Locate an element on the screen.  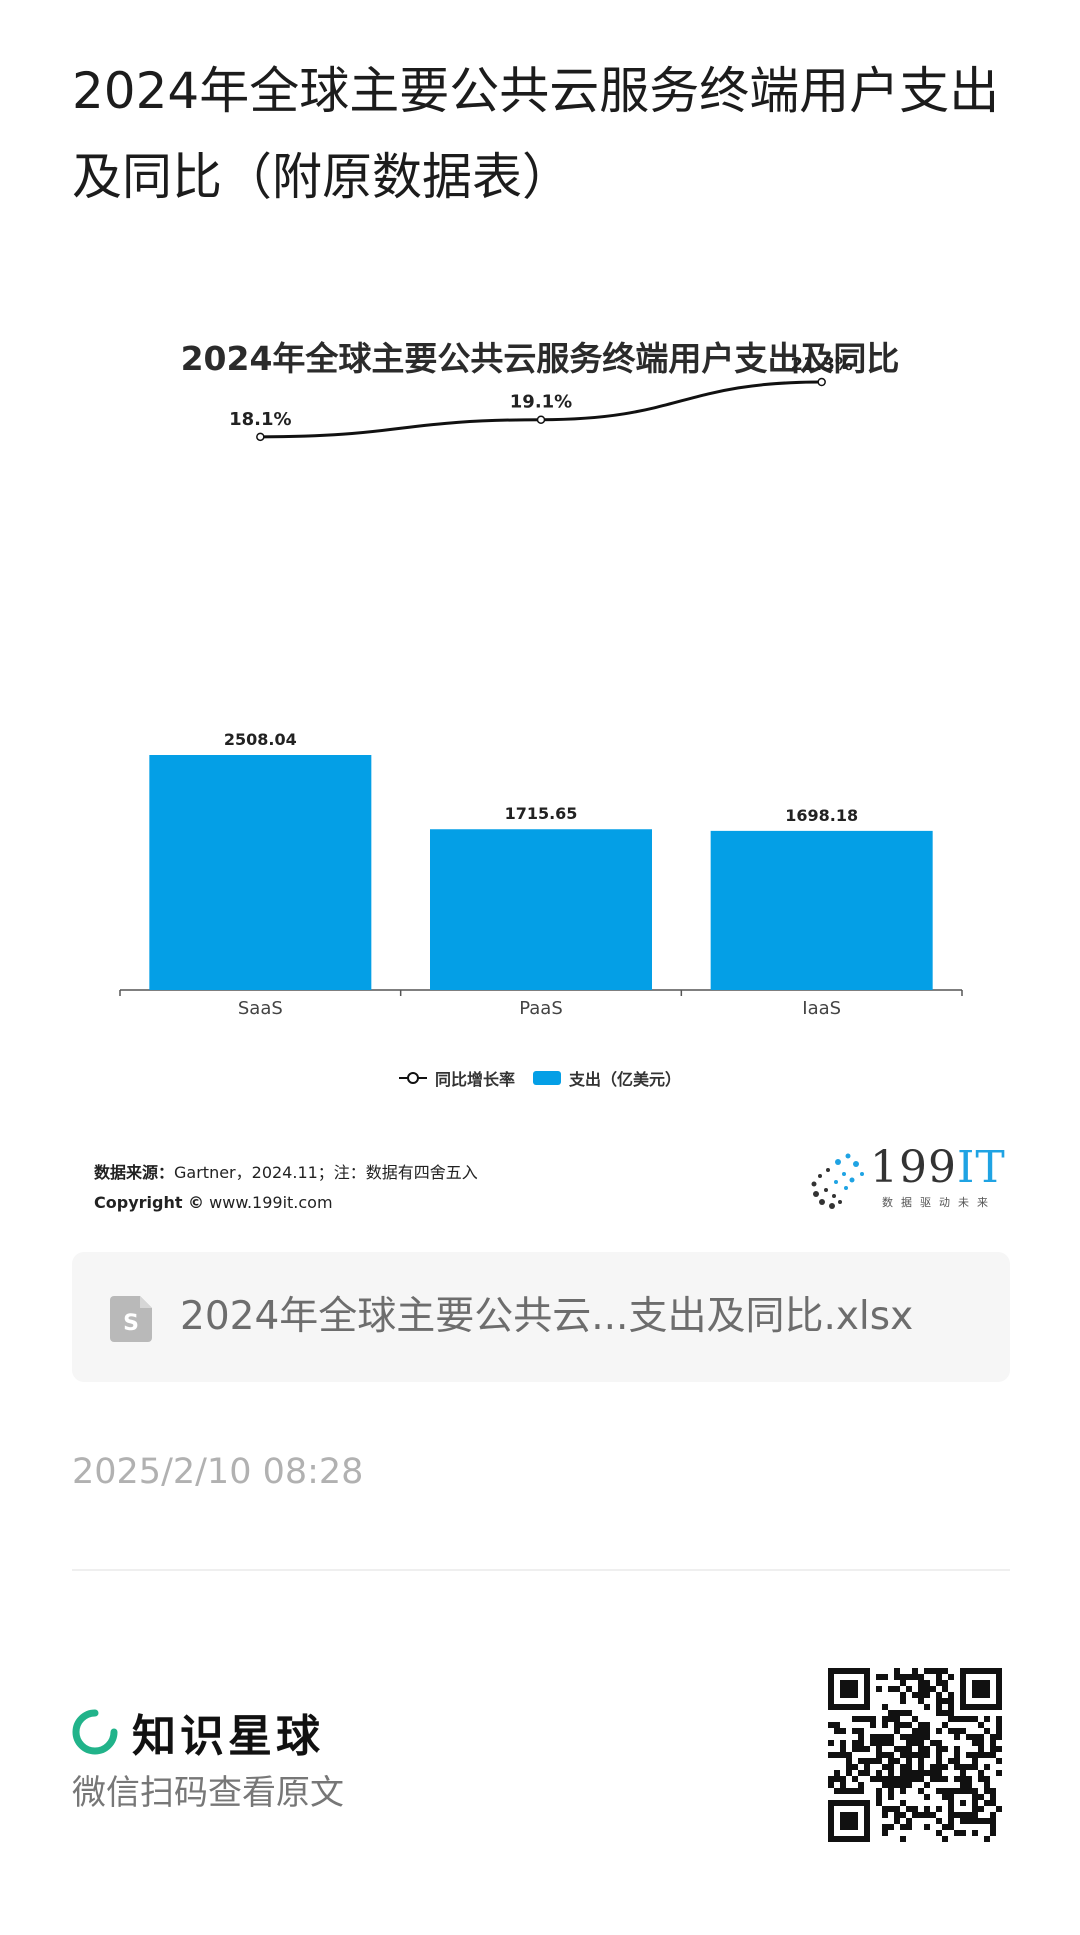
zsxq-ring-icon is located at coordinates (95, 1732).